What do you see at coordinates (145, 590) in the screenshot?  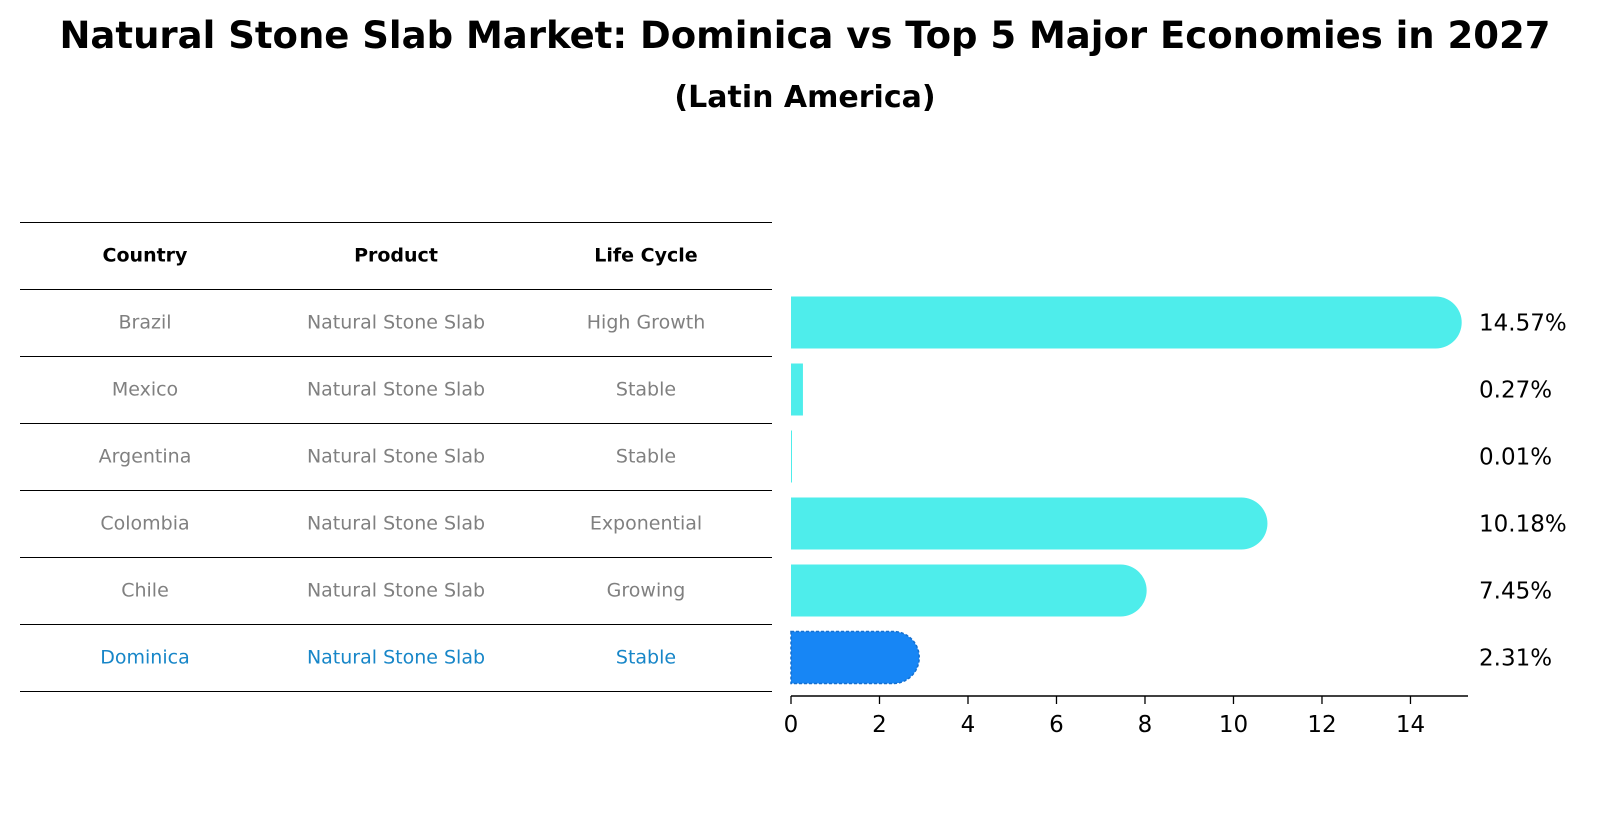 I see `table-cell-country: Chile` at bounding box center [145, 590].